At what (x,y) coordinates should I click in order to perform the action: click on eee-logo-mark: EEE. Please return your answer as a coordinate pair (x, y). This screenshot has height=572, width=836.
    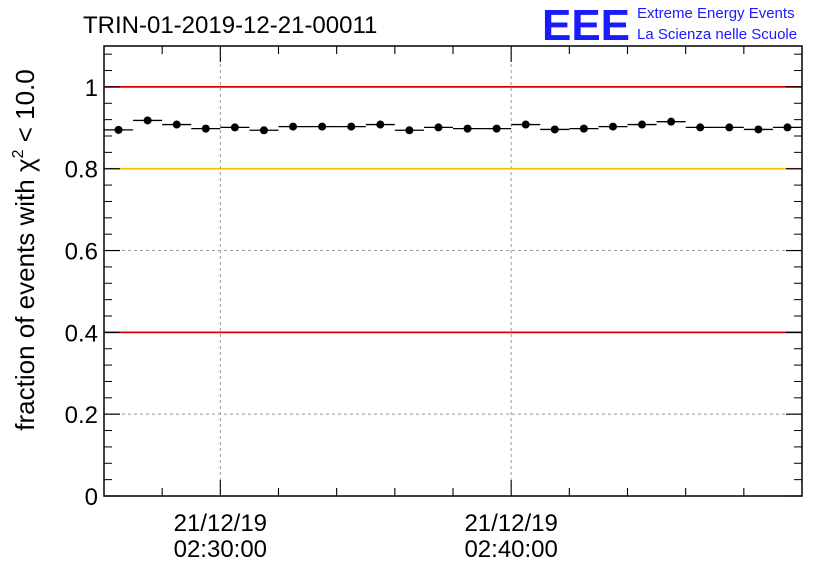
    Looking at the image, I should click on (586, 25).